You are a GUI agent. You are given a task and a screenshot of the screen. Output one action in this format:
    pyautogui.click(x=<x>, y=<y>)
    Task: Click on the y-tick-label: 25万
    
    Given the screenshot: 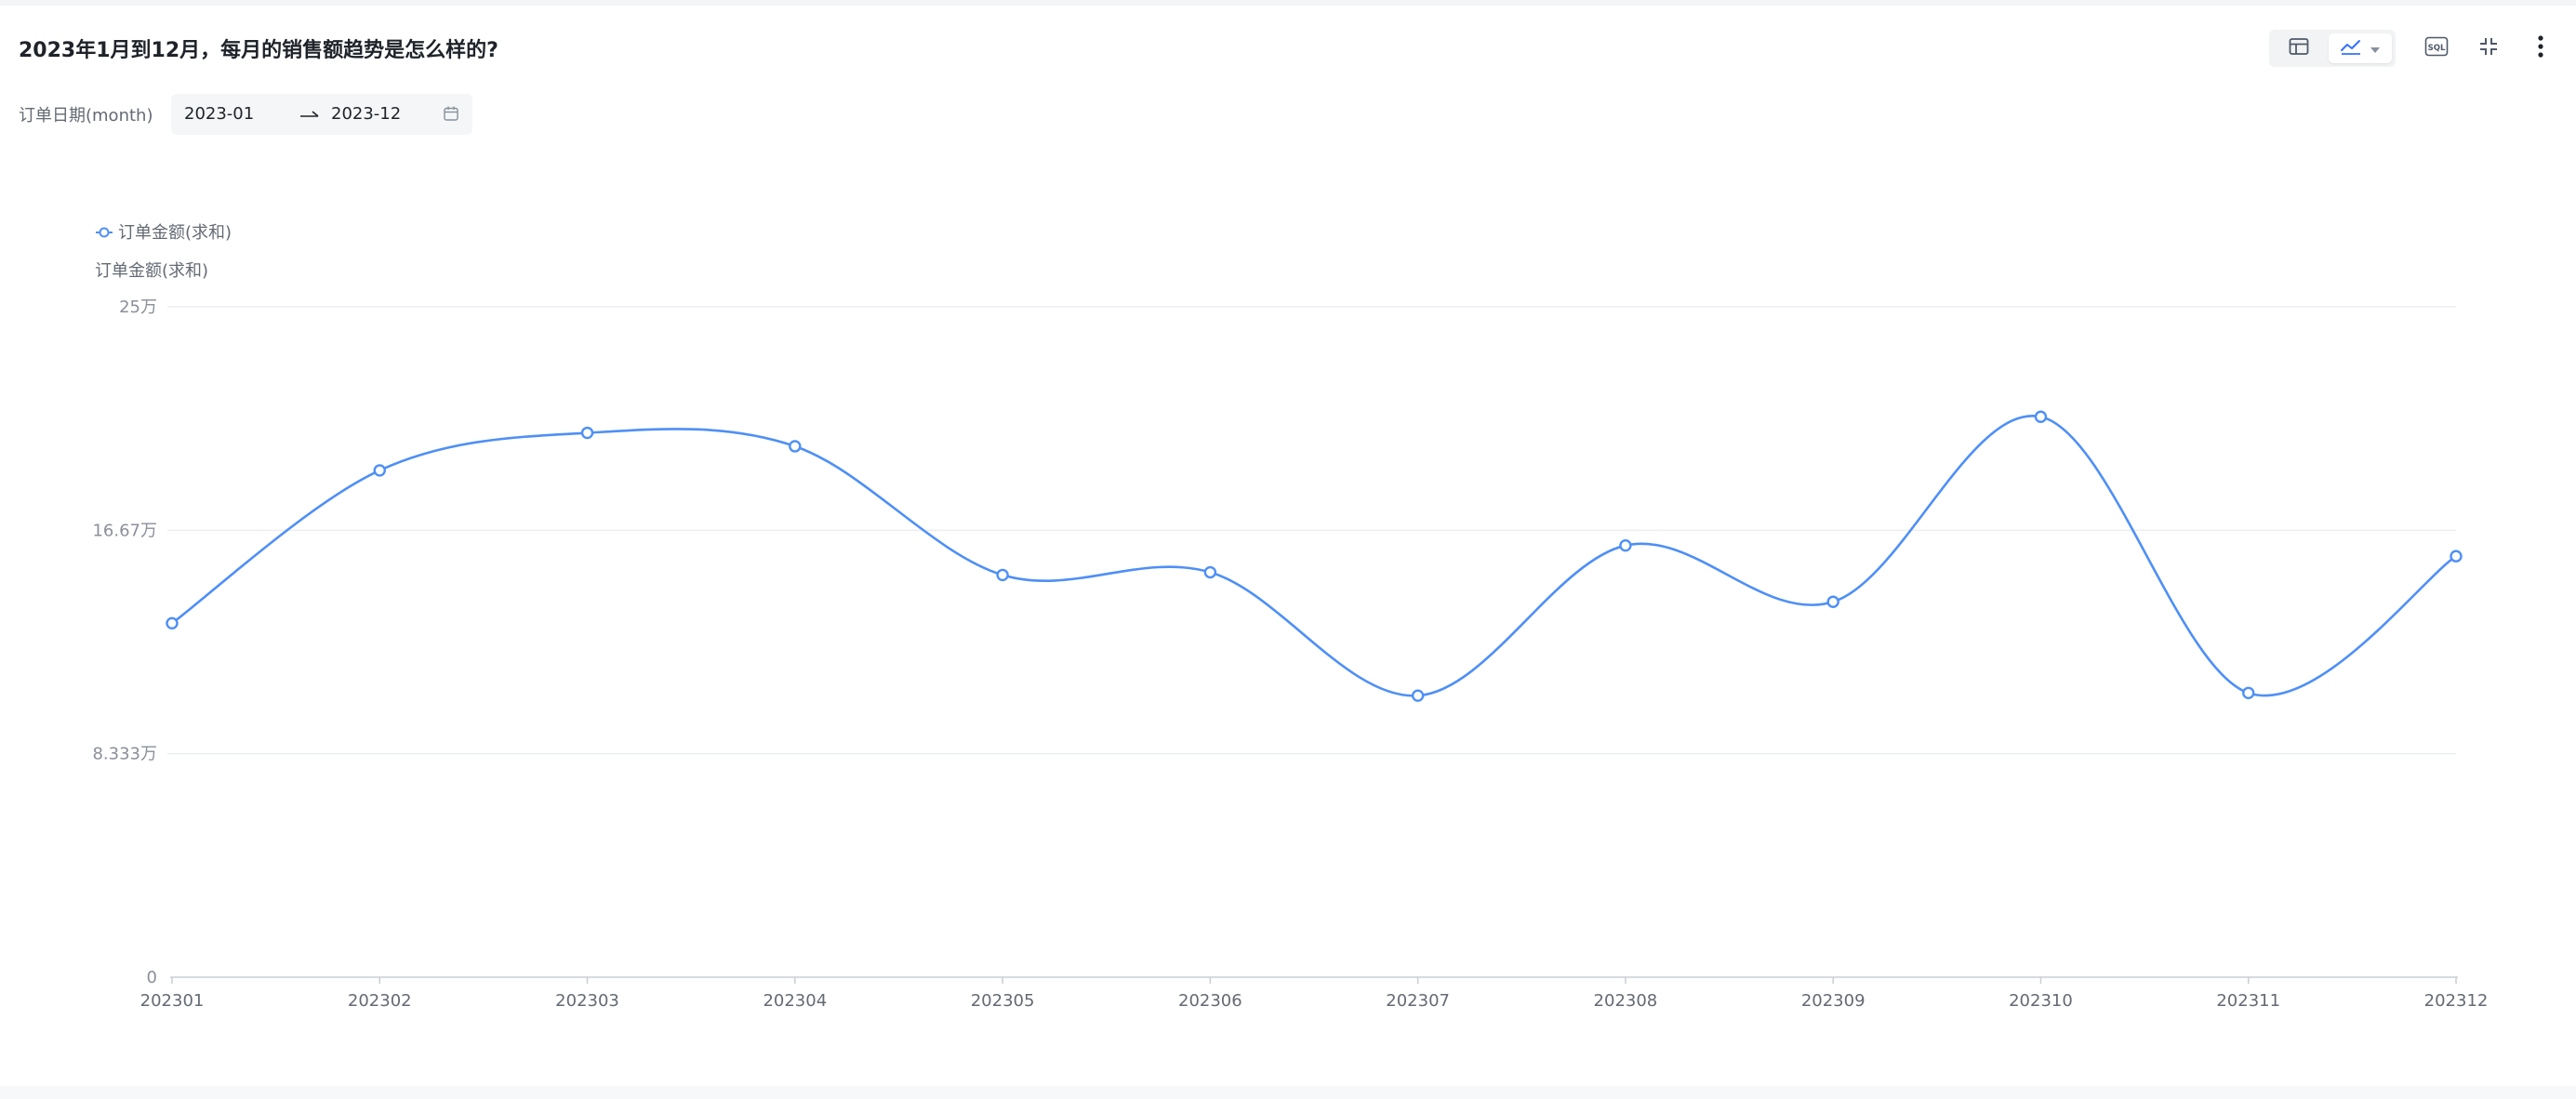 What is the action you would take?
    pyautogui.click(x=138, y=307)
    